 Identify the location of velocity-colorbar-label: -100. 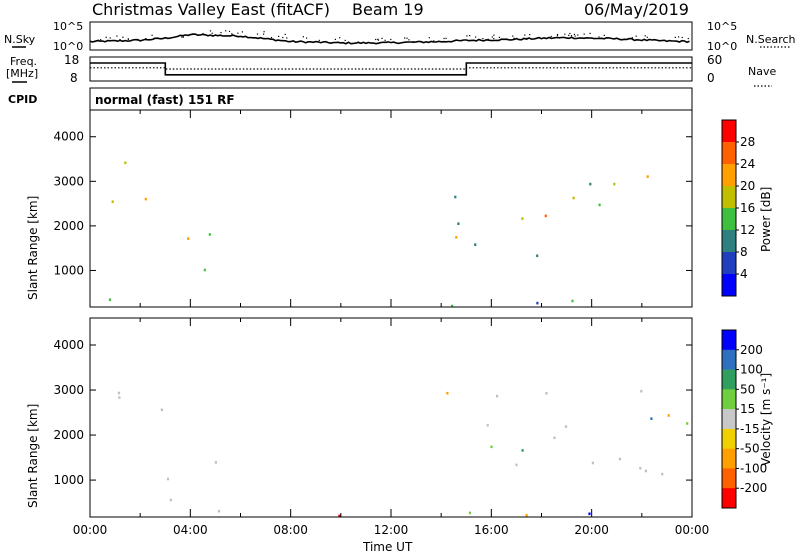
(753, 468).